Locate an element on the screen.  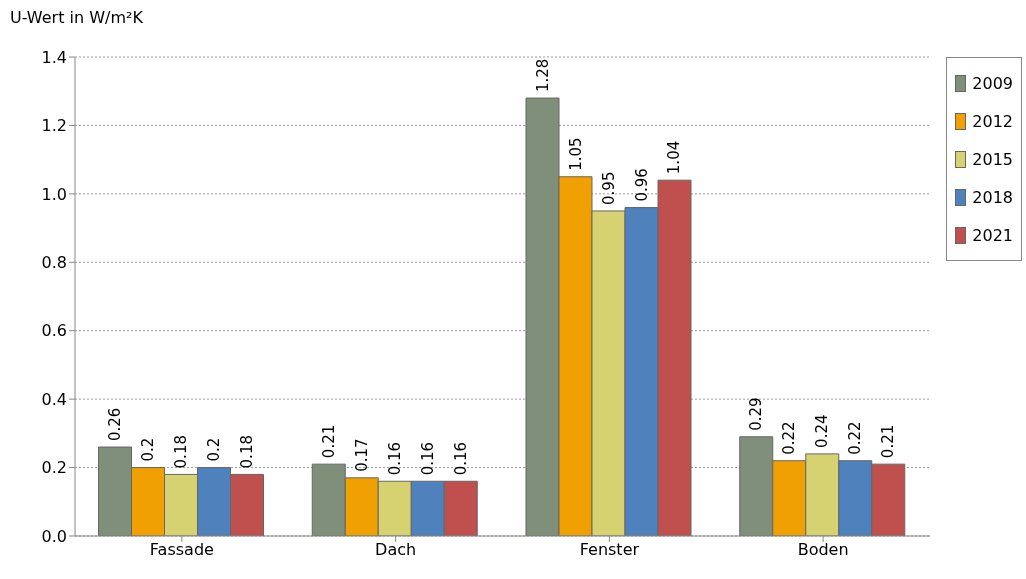
legend-label: 2009 is located at coordinates (992, 83).